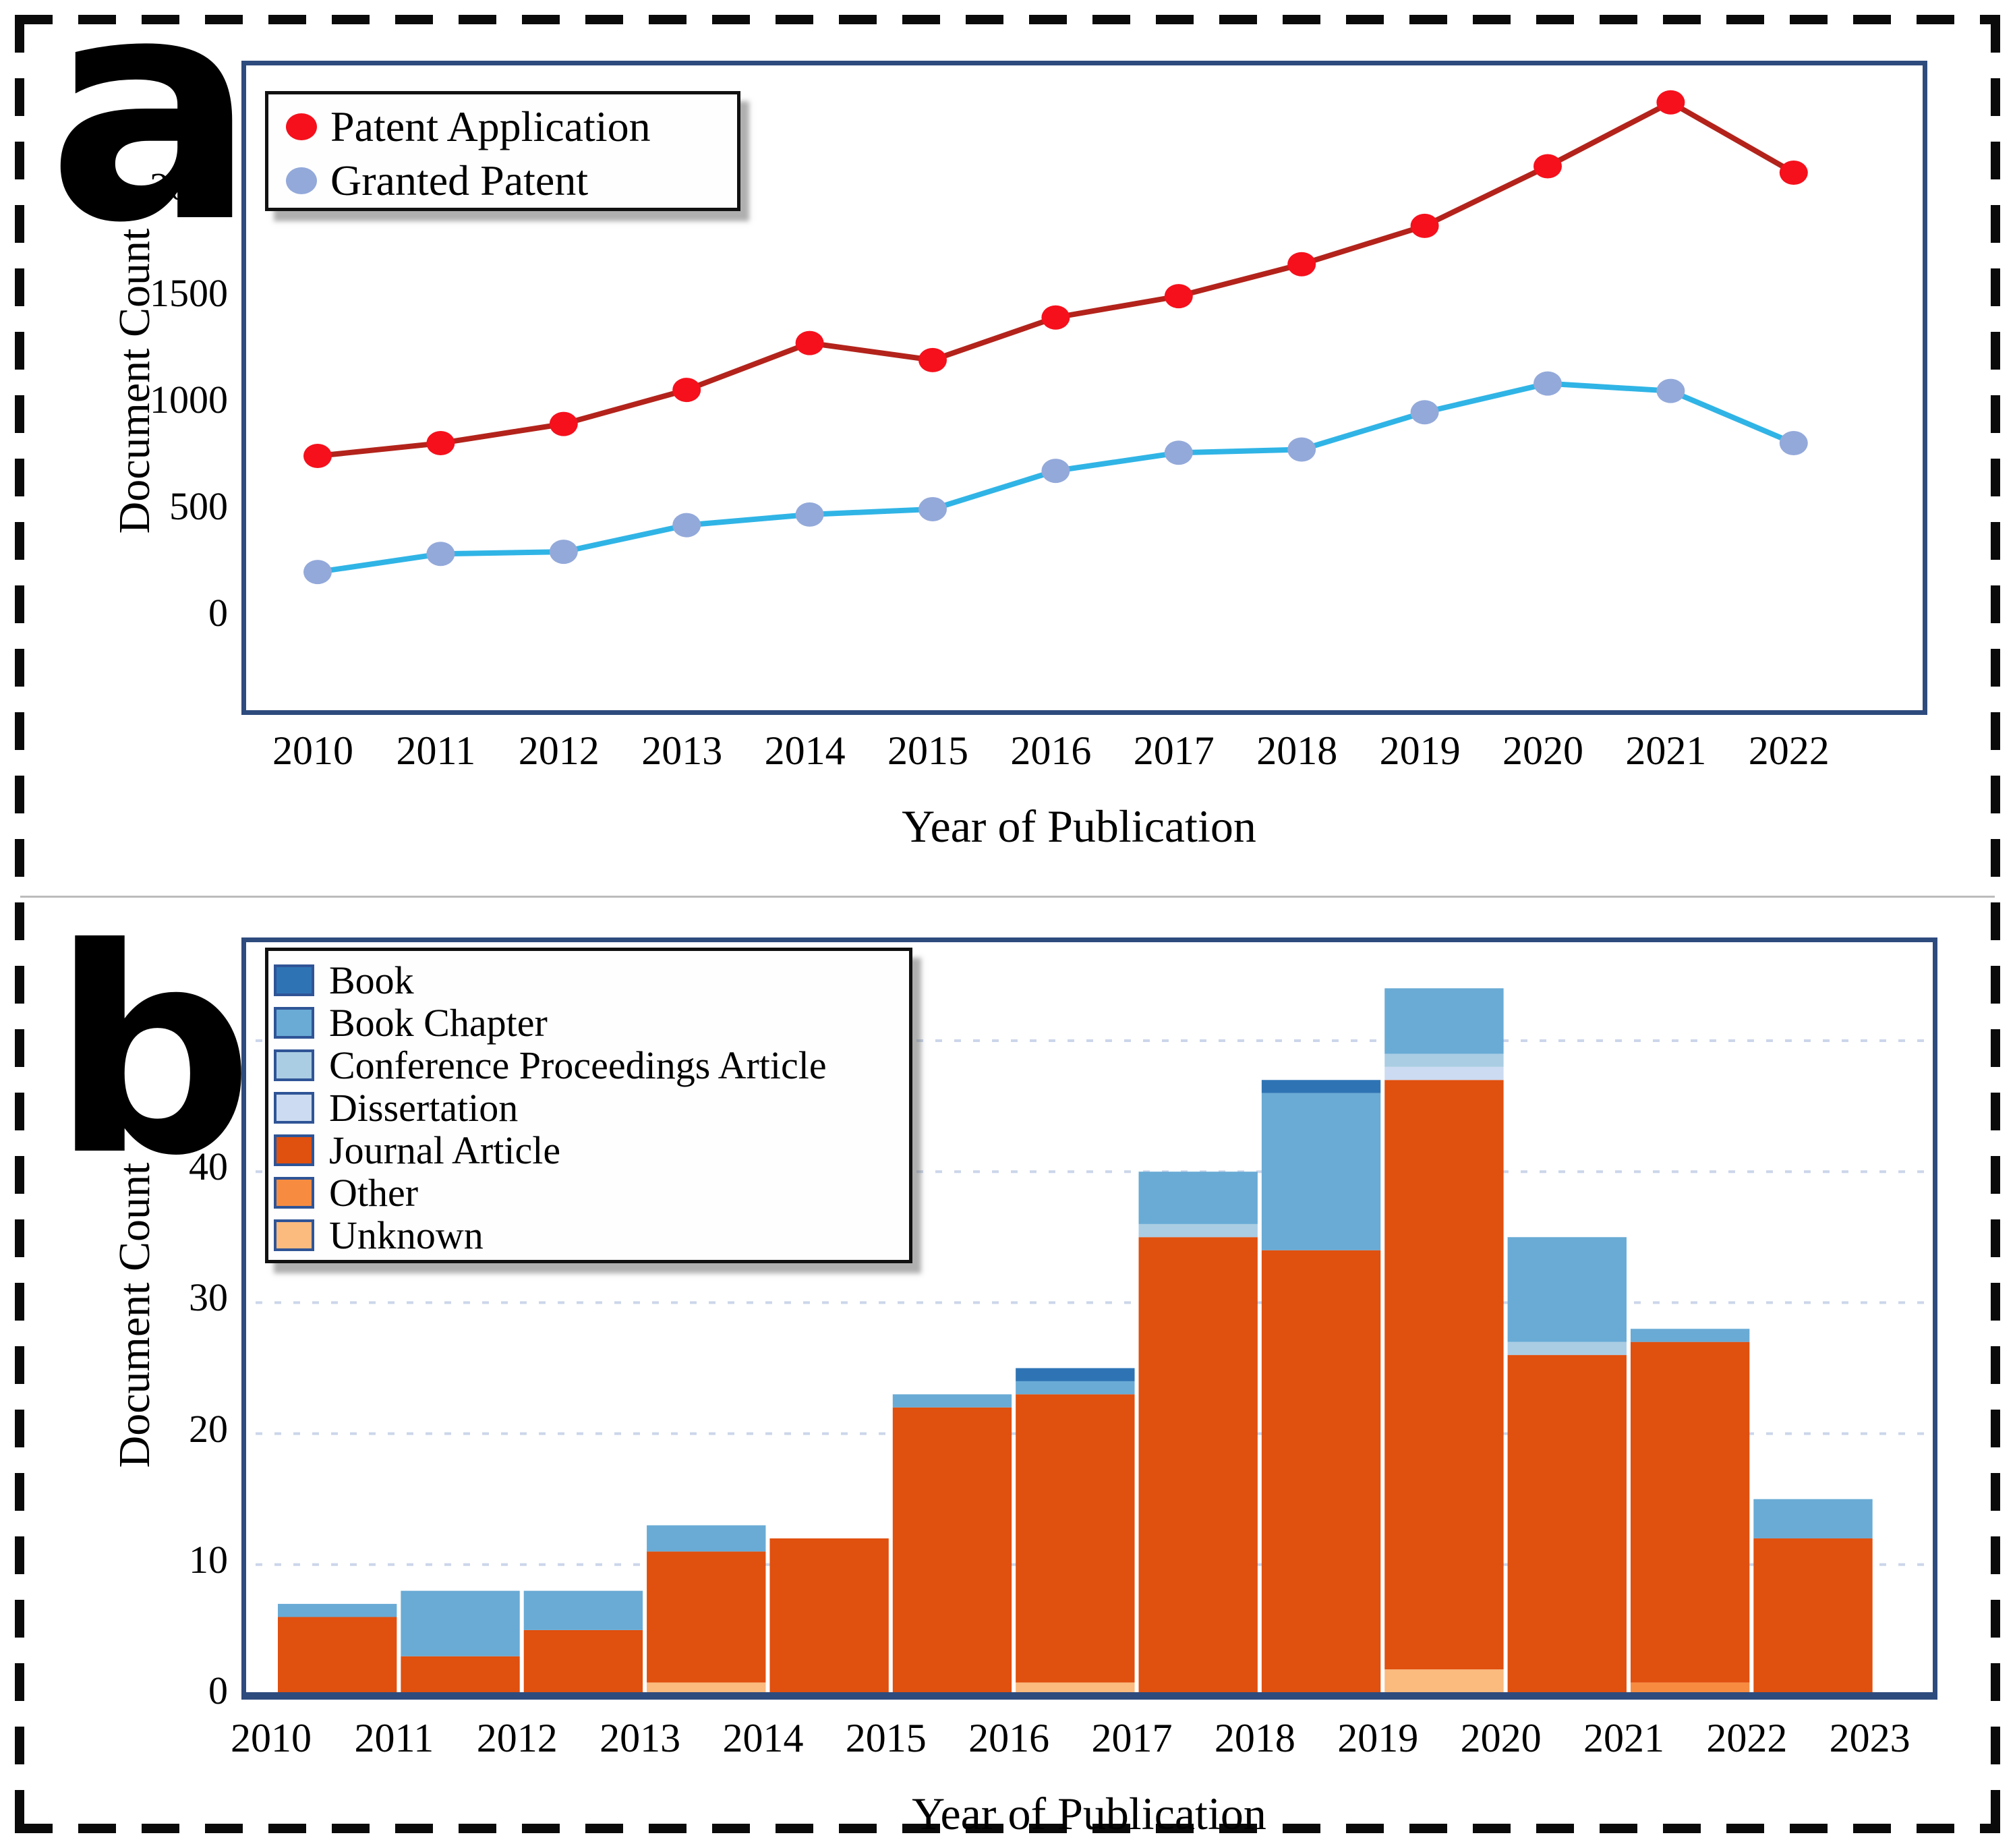 The image size is (2015, 1848). What do you see at coordinates (952, 1401) in the screenshot?
I see `bar-segment-2015-book-chapter` at bounding box center [952, 1401].